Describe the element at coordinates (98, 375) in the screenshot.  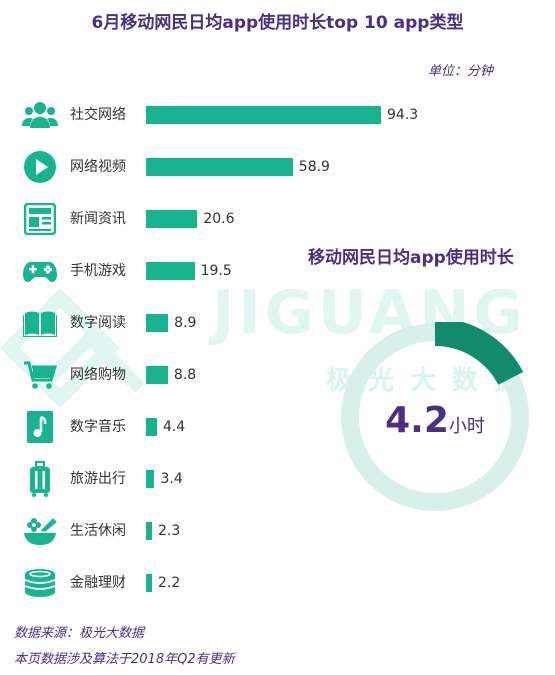
I see `category-label: 网络购物` at that location.